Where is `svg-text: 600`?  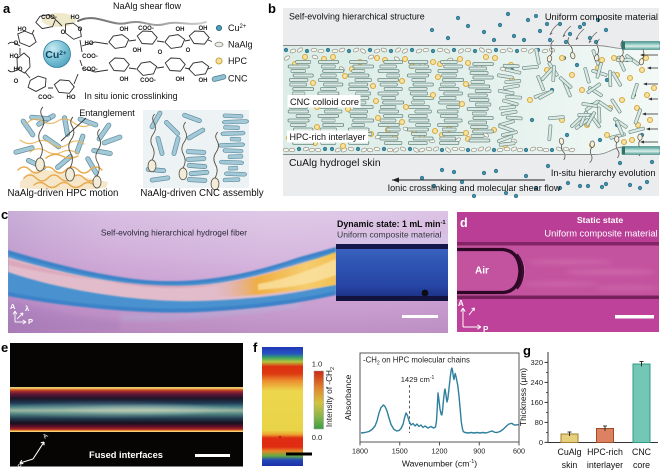
svg-text: 600 is located at coordinates (519, 451).